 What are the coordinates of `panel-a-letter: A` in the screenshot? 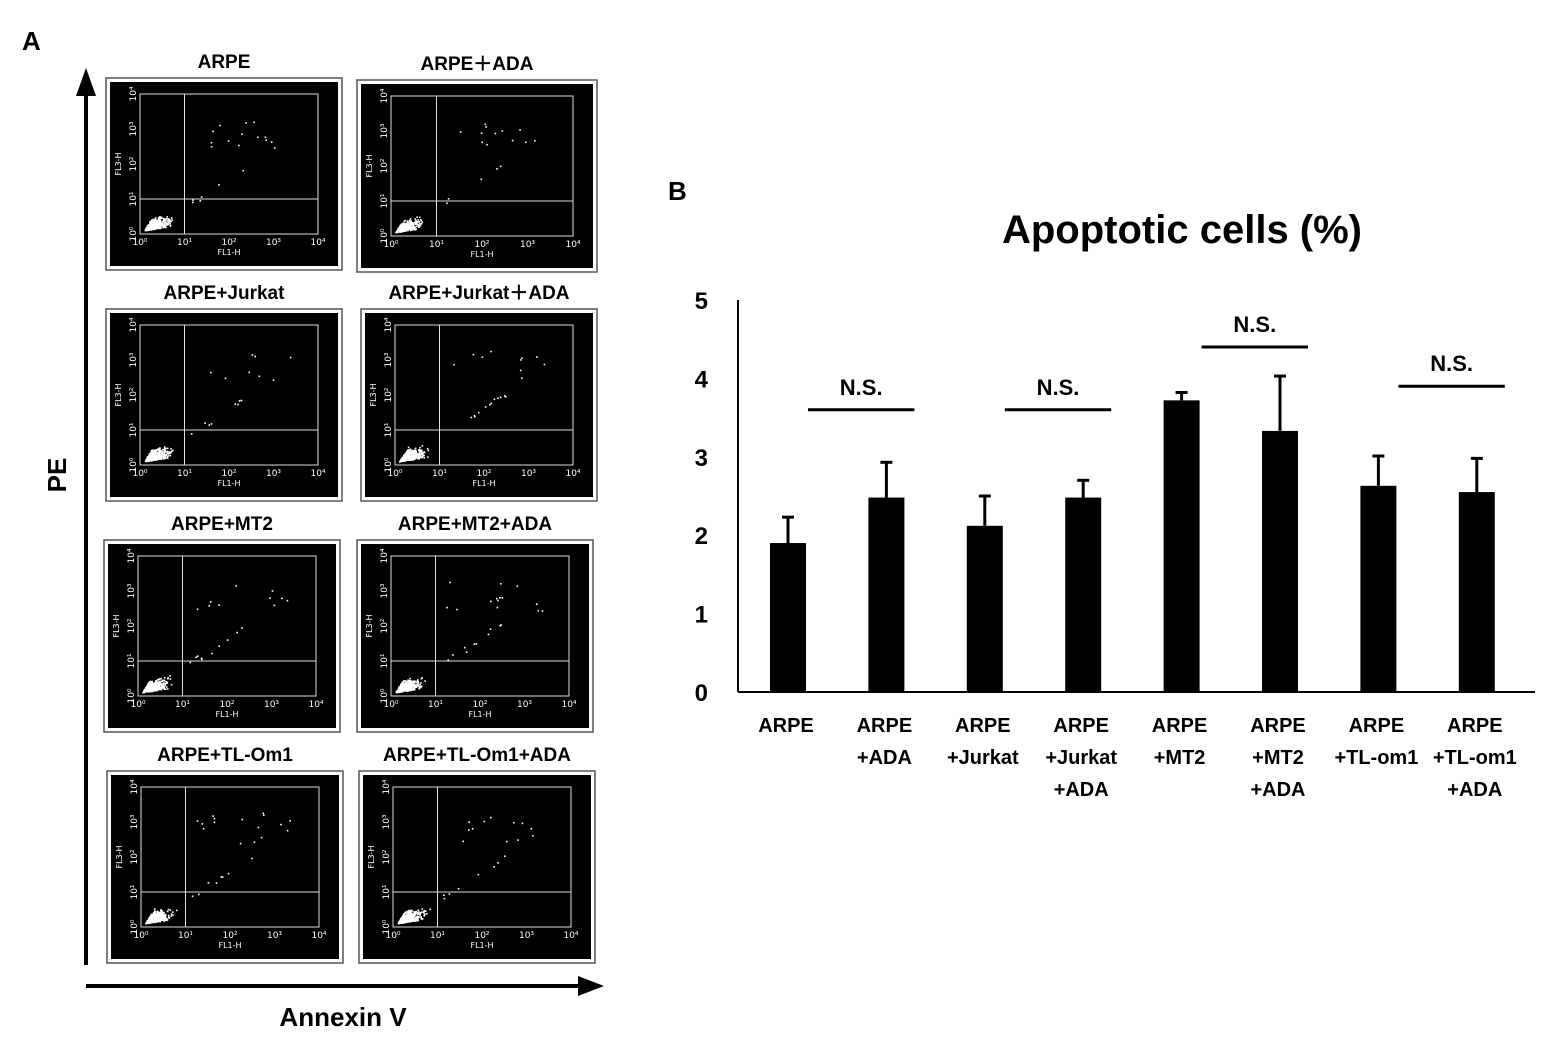 It's located at (31, 41).